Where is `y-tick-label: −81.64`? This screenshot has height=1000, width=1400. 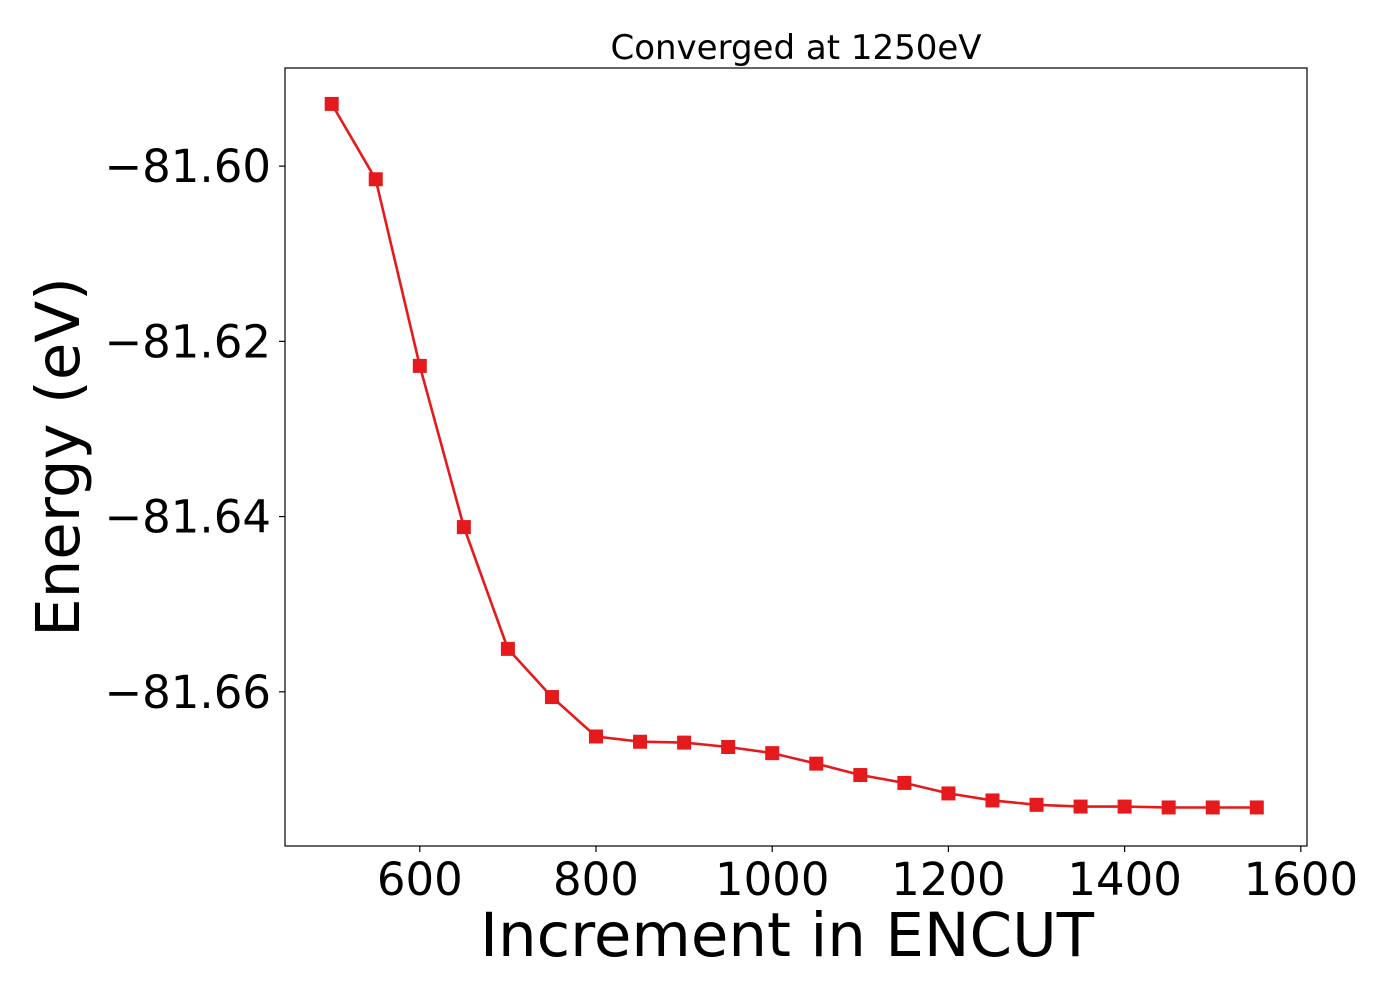 y-tick-label: −81.64 is located at coordinates (187, 517).